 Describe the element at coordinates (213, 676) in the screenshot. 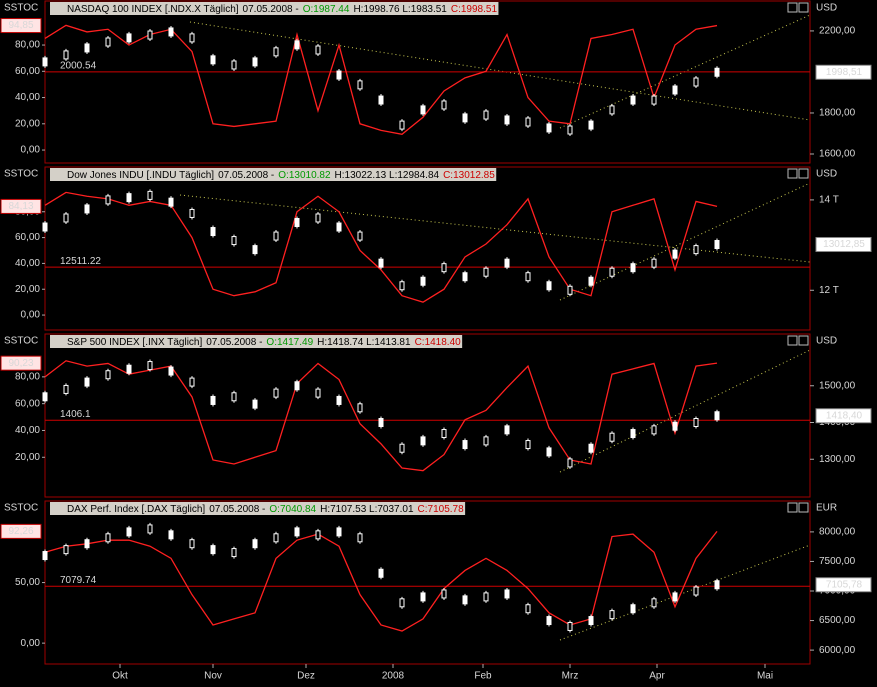

I see `x-tick-label: Nov` at that location.